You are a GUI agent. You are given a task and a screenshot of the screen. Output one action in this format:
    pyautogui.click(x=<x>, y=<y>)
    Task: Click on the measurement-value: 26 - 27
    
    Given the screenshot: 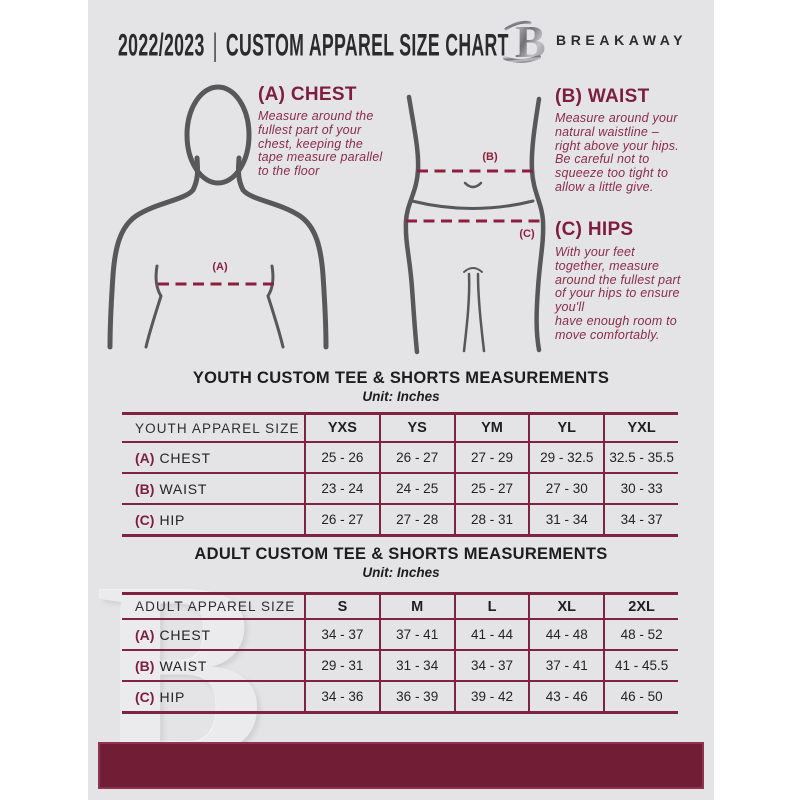 What is the action you would take?
    pyautogui.click(x=342, y=519)
    